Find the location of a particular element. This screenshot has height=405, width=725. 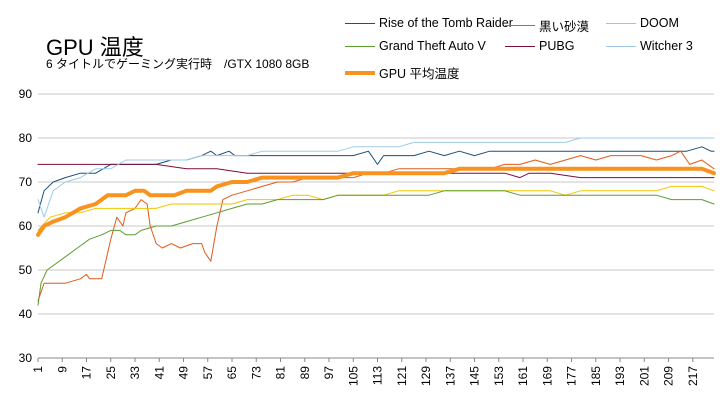

x-tick-label: 9 is located at coordinates (62, 369).